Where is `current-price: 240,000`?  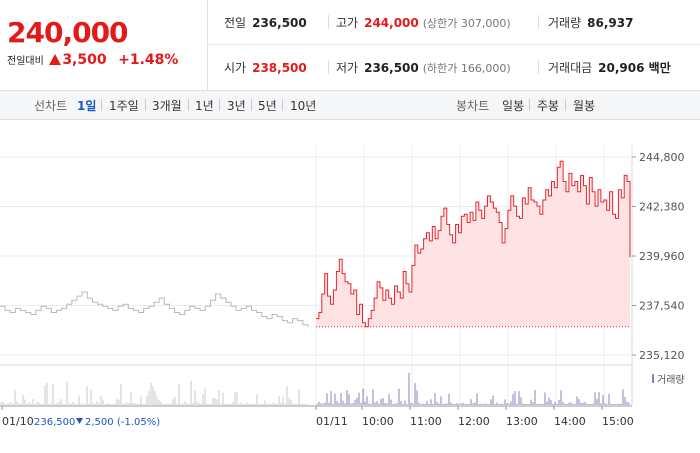
current-price: 240,000 is located at coordinates (68, 32).